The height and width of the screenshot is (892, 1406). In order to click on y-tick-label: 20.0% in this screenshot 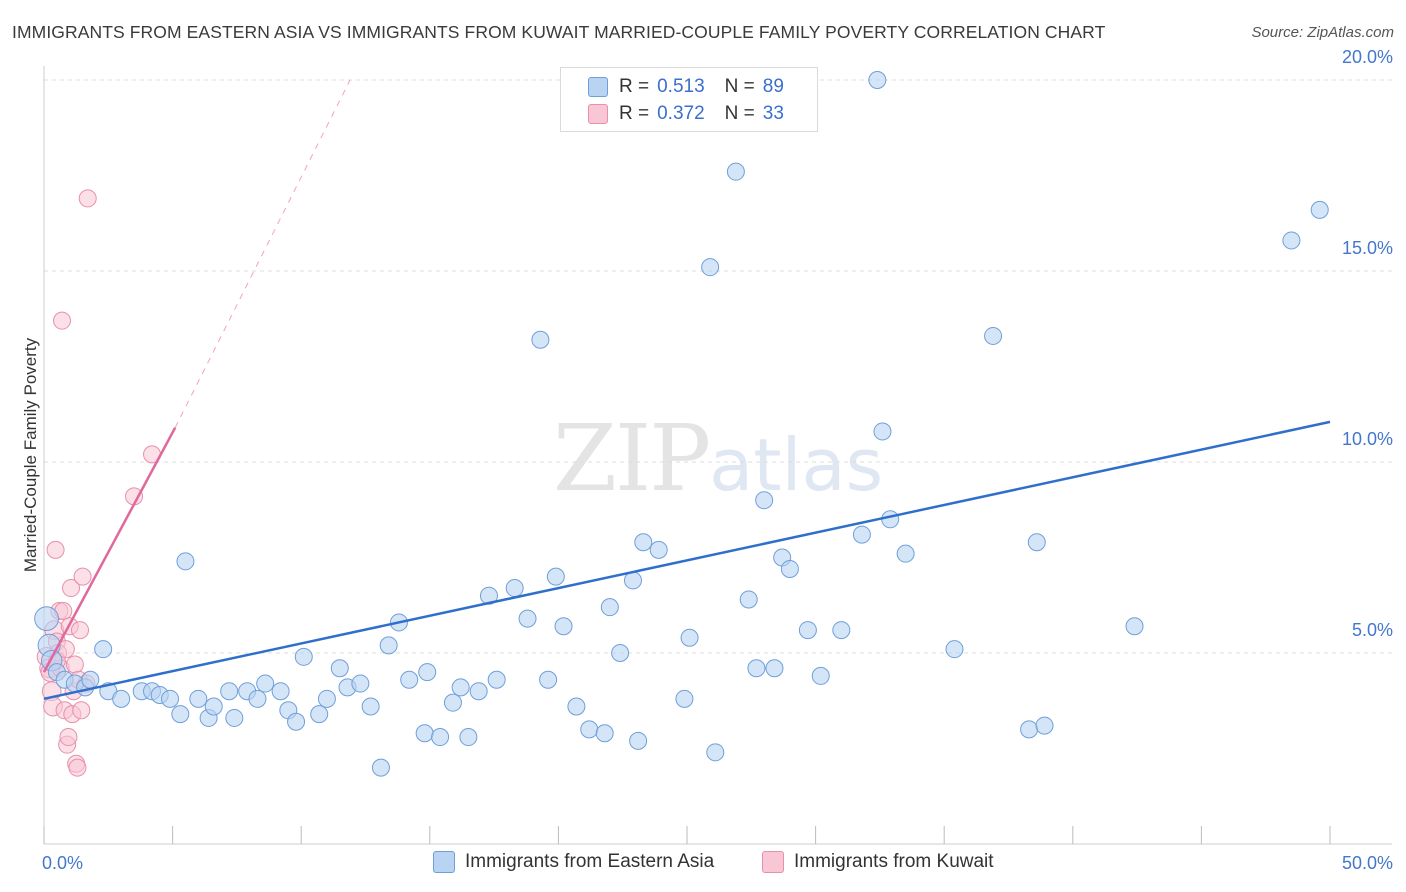, I will do `click(1367, 57)`.